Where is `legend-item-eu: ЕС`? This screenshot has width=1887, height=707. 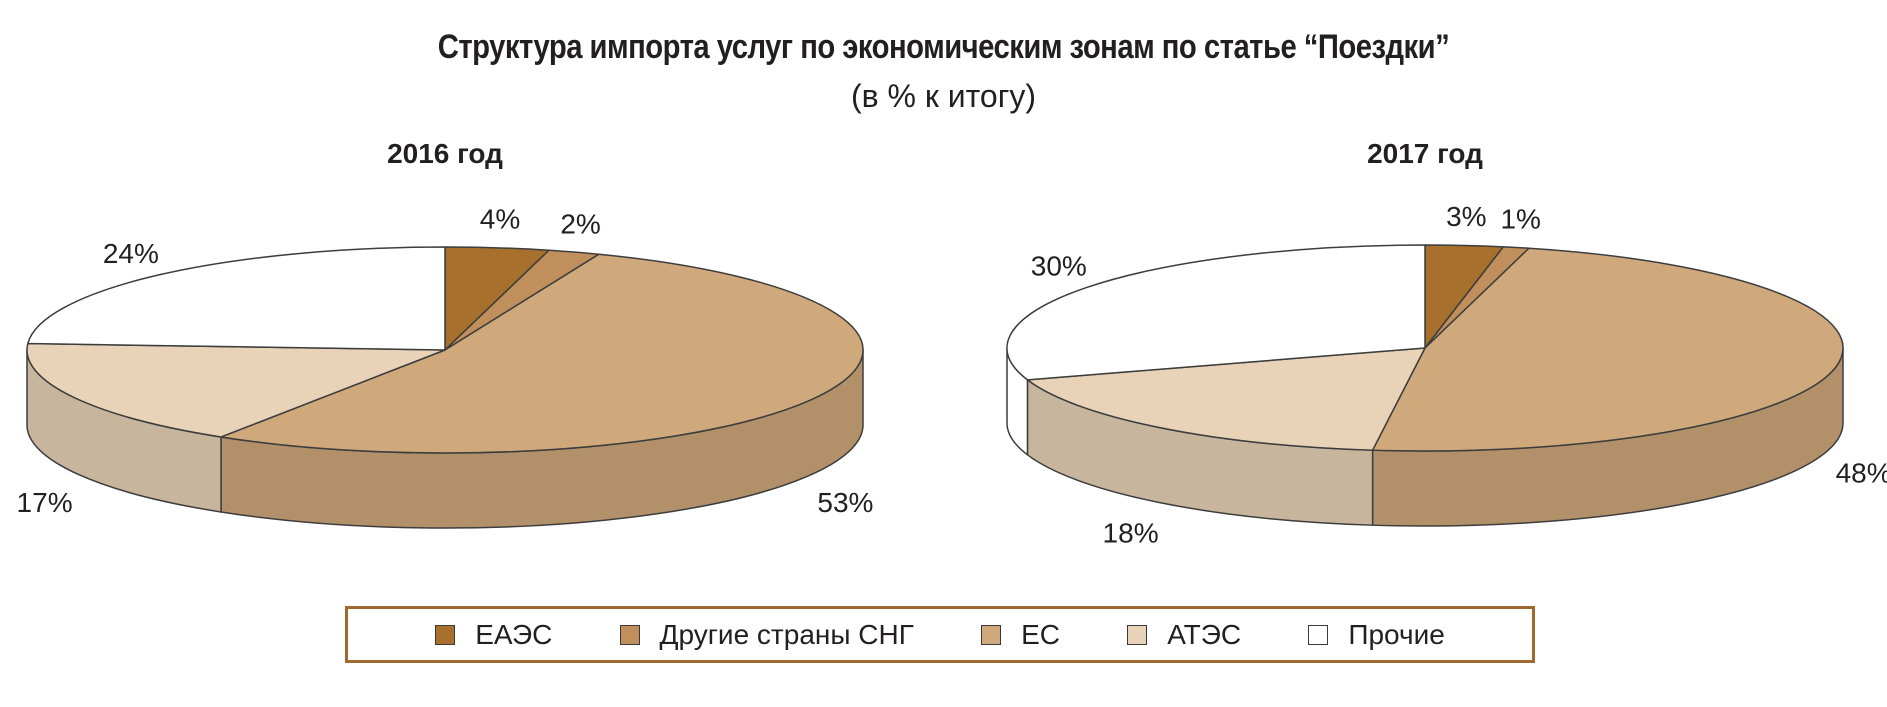 legend-item-eu: ЕС is located at coordinates (1020, 635).